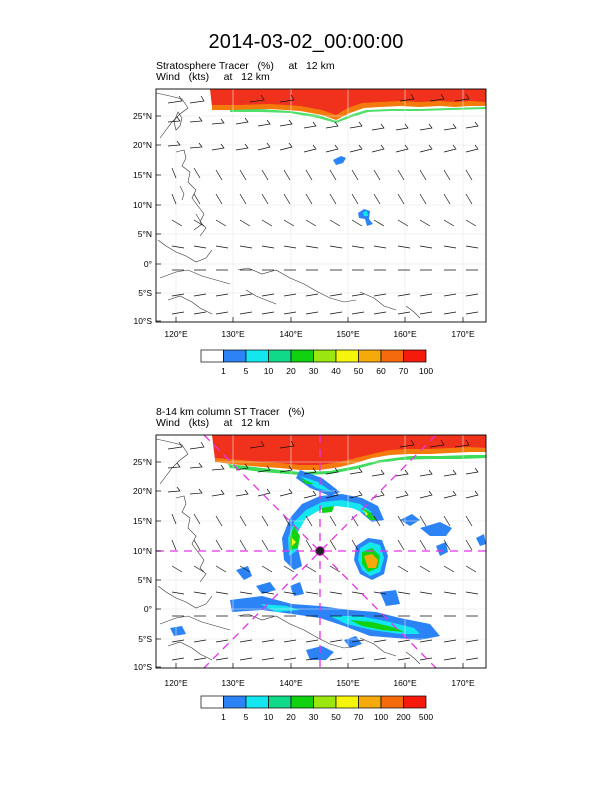 This screenshot has width=612, height=792. I want to click on top-lon-label: 150°E, so click(348, 334).